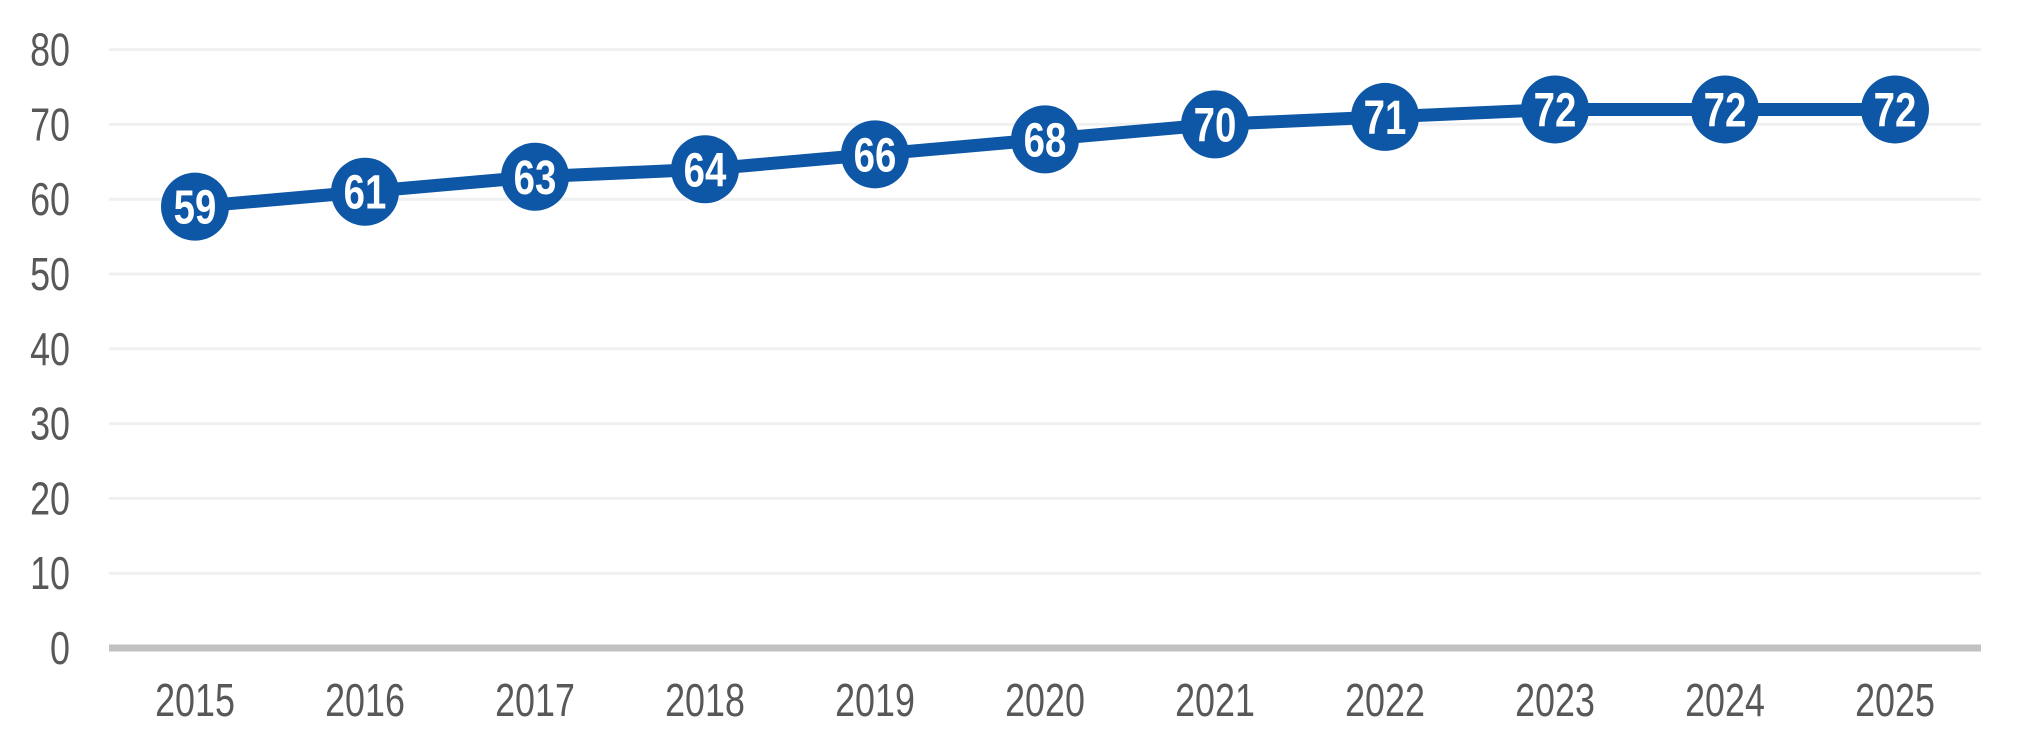 The height and width of the screenshot is (756, 2031). Describe the element at coordinates (1725, 700) in the screenshot. I see `x-axis-tick-label: 2024` at that location.